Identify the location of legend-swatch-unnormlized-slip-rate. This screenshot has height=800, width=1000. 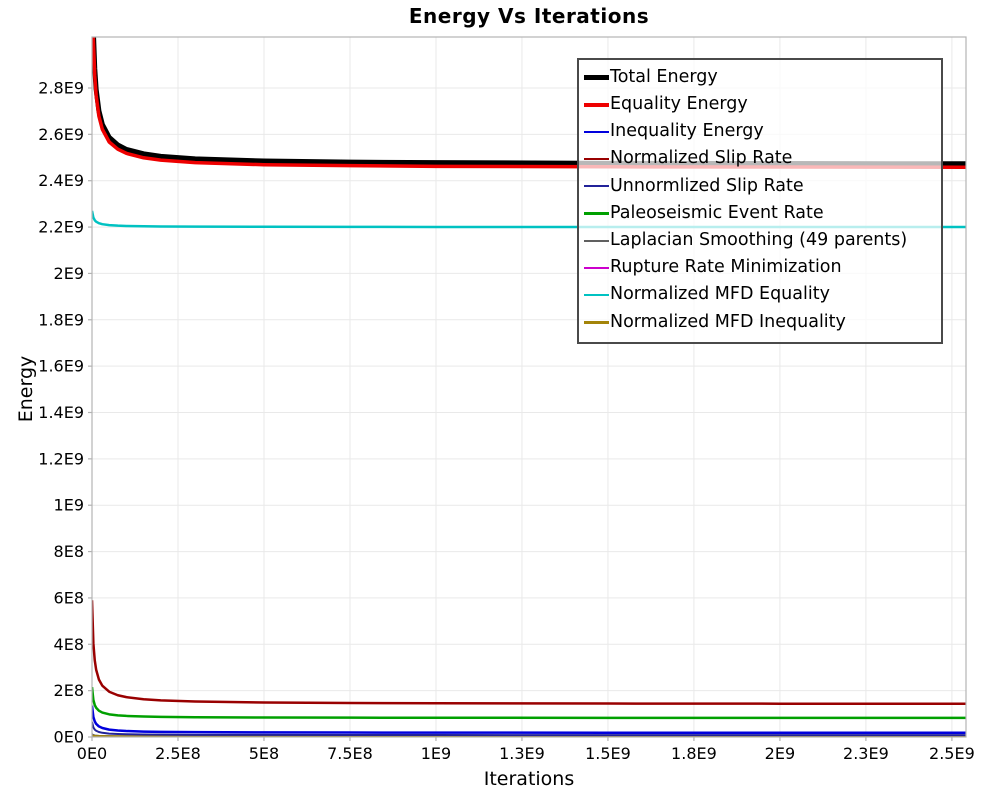
(596, 186).